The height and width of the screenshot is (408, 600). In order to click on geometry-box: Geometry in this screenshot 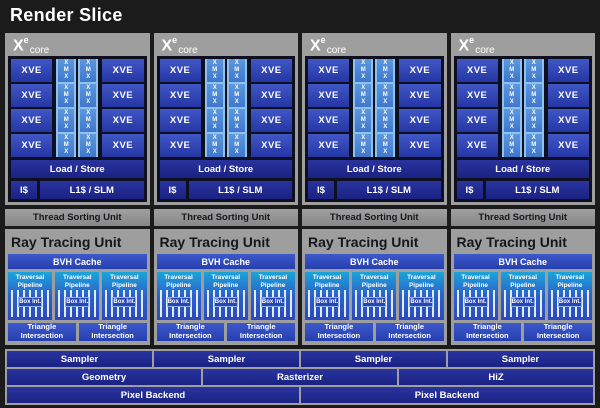, I will do `click(104, 377)`.